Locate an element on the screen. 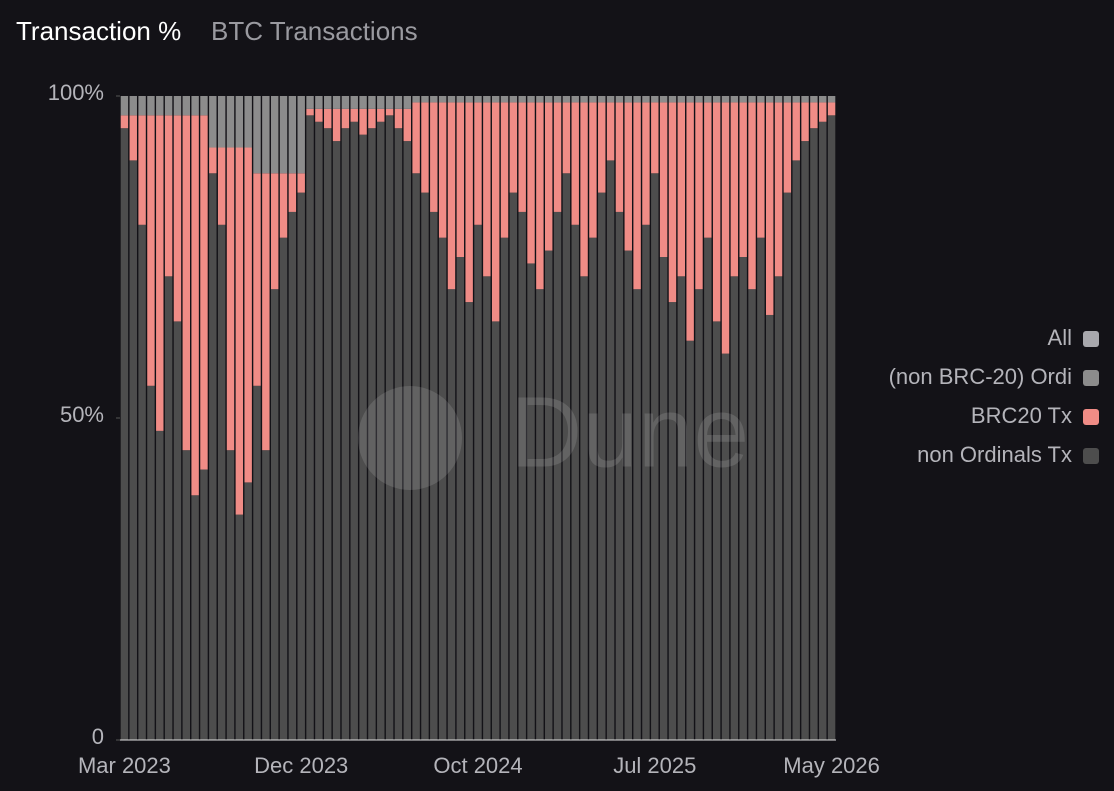 This screenshot has width=1114, height=791. watermark-logo is located at coordinates (410, 438).